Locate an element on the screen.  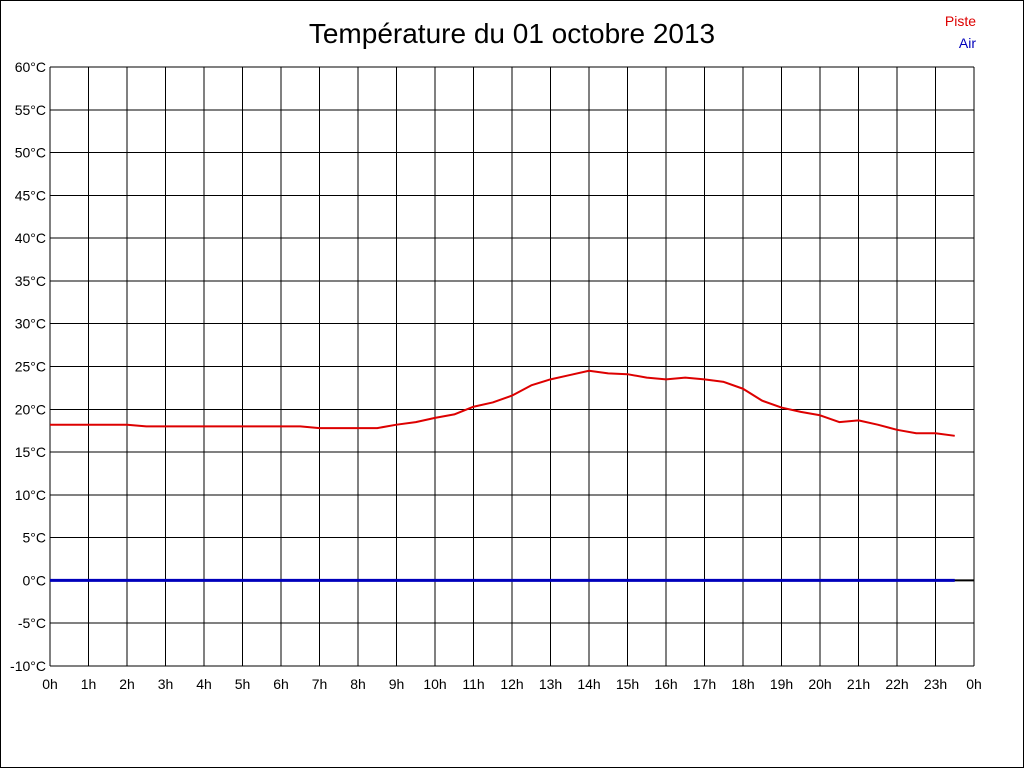
y-tick-label: 5°C is located at coordinates (35, 538).